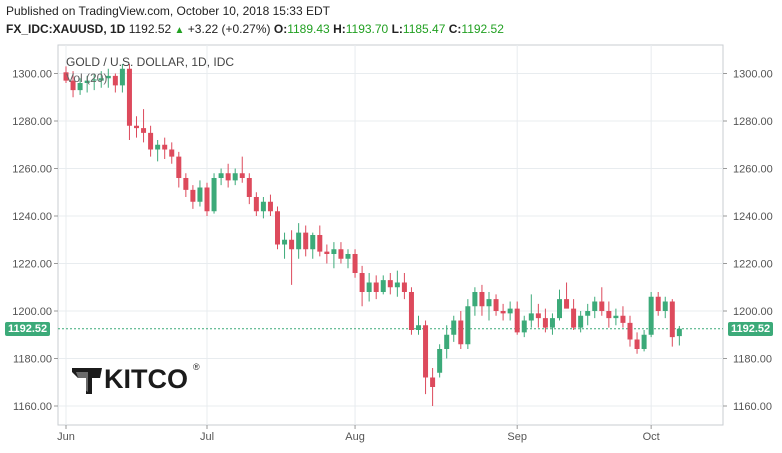 The height and width of the screenshot is (453, 782). Describe the element at coordinates (87, 381) in the screenshot. I see `kitco-emblem-icon` at that location.